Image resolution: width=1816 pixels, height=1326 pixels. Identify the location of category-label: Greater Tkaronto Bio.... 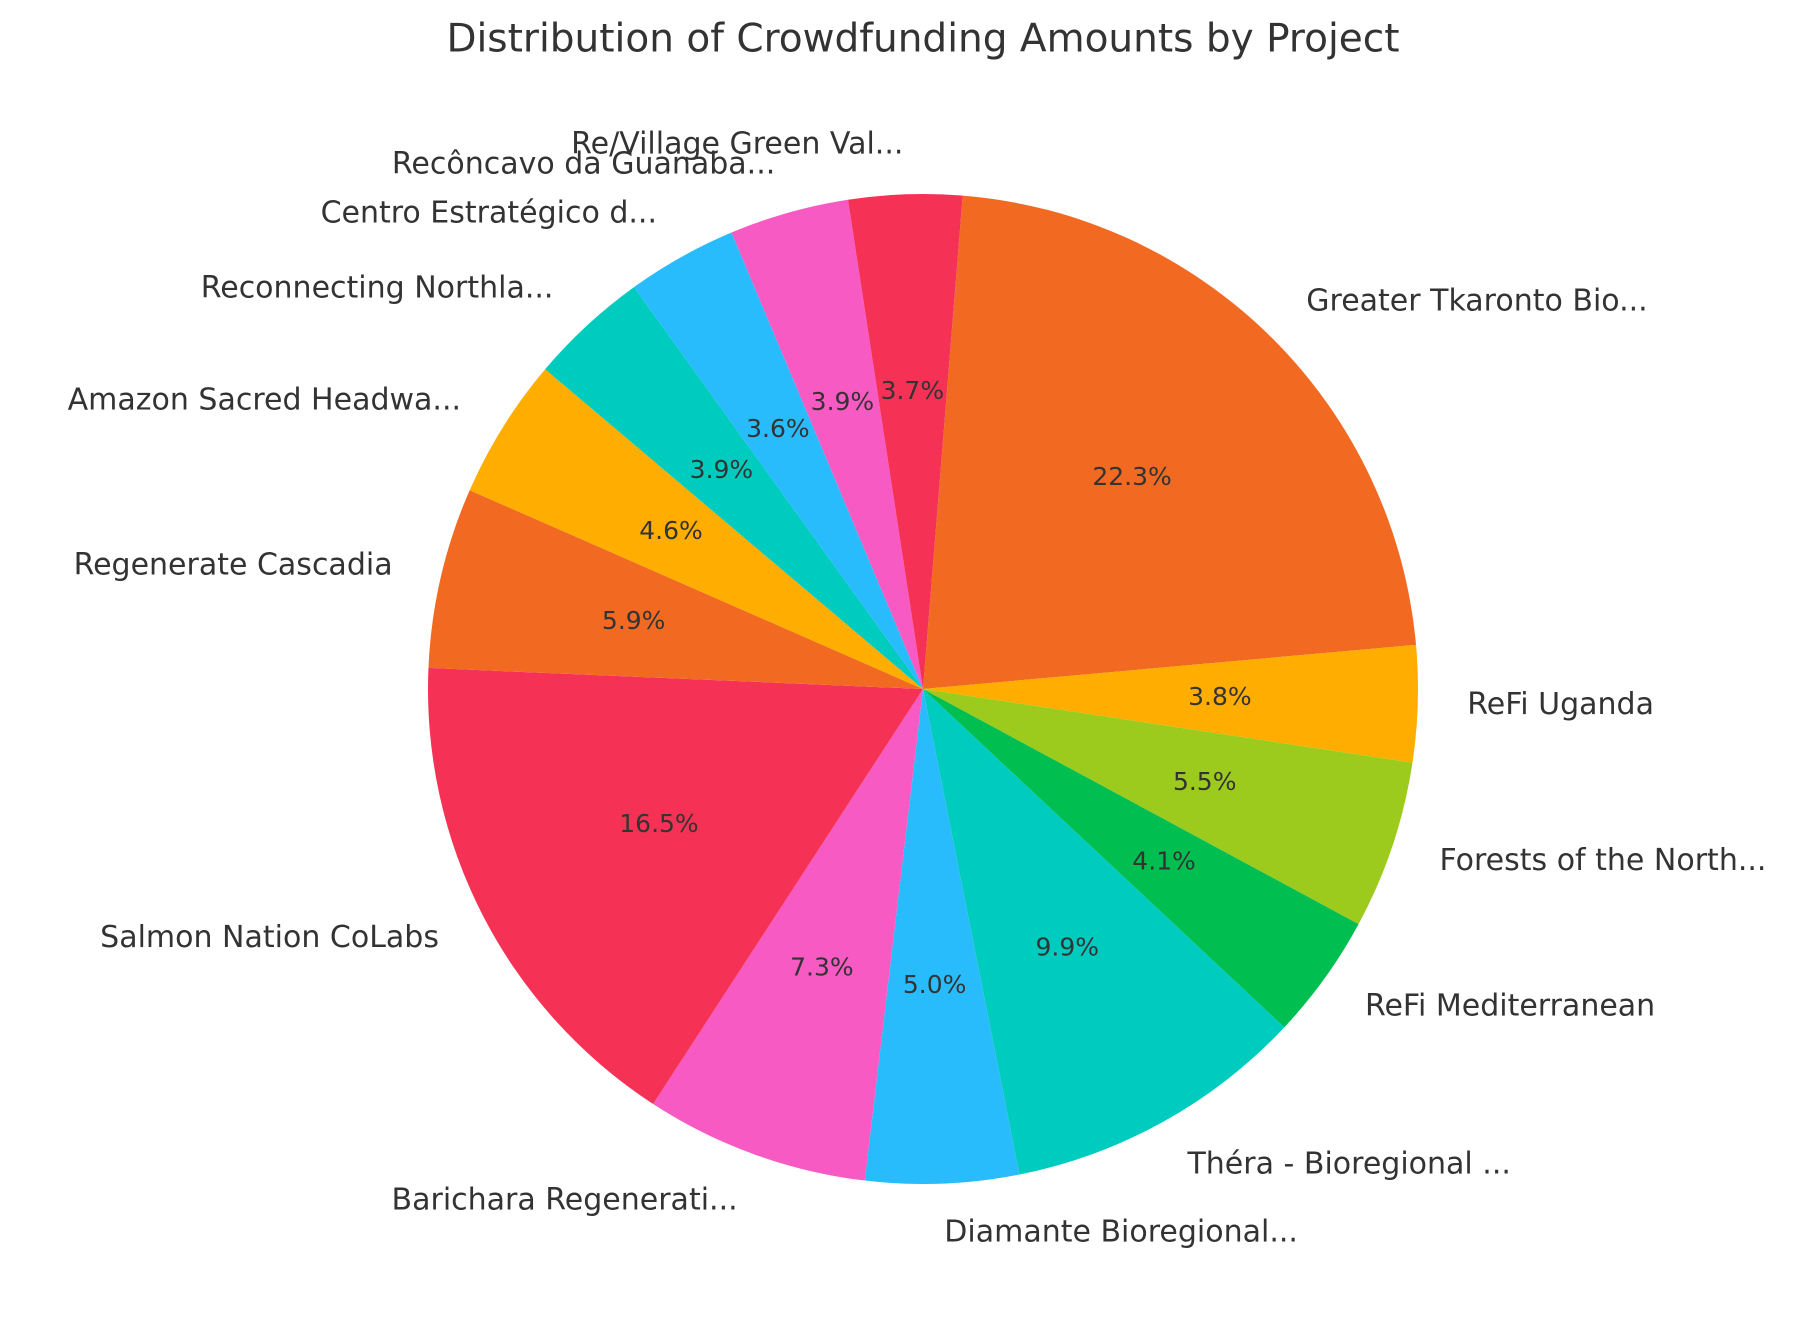
(1476, 301).